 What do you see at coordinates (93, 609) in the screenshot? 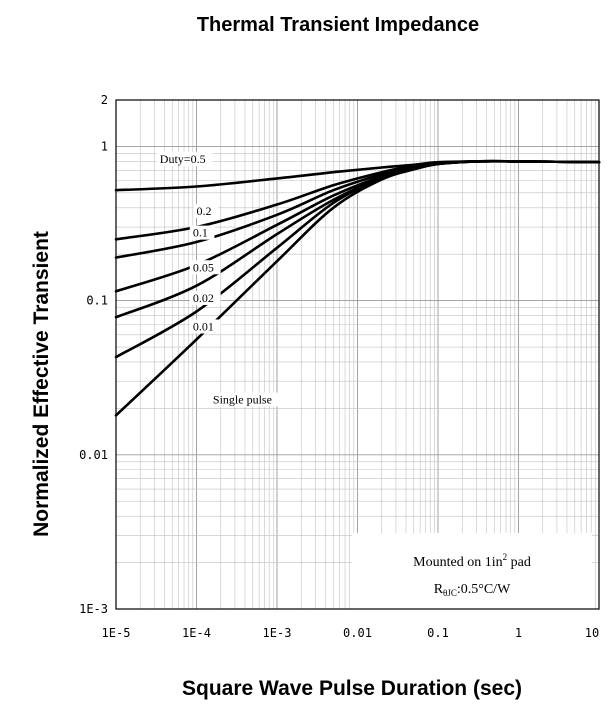
I see `y-tick-label: 1E-3` at bounding box center [93, 609].